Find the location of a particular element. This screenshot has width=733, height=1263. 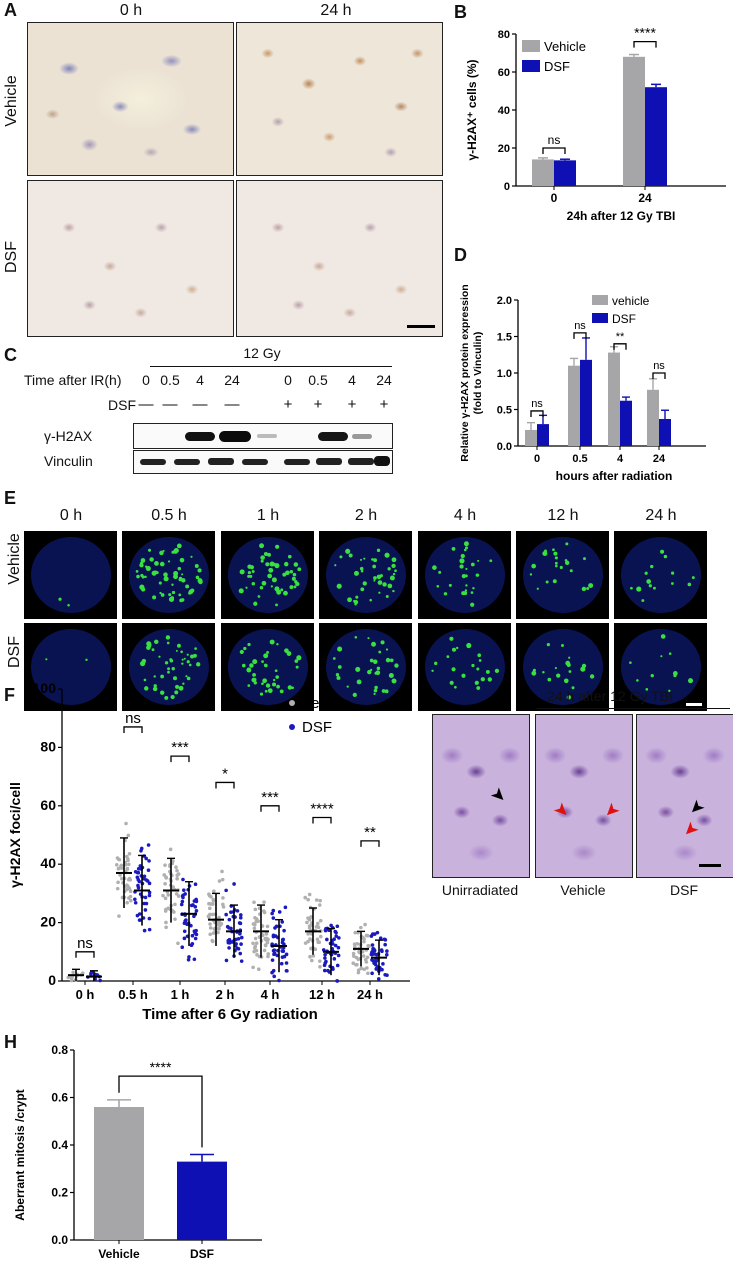

col-label-0h: 0 h is located at coordinates (131, 10).